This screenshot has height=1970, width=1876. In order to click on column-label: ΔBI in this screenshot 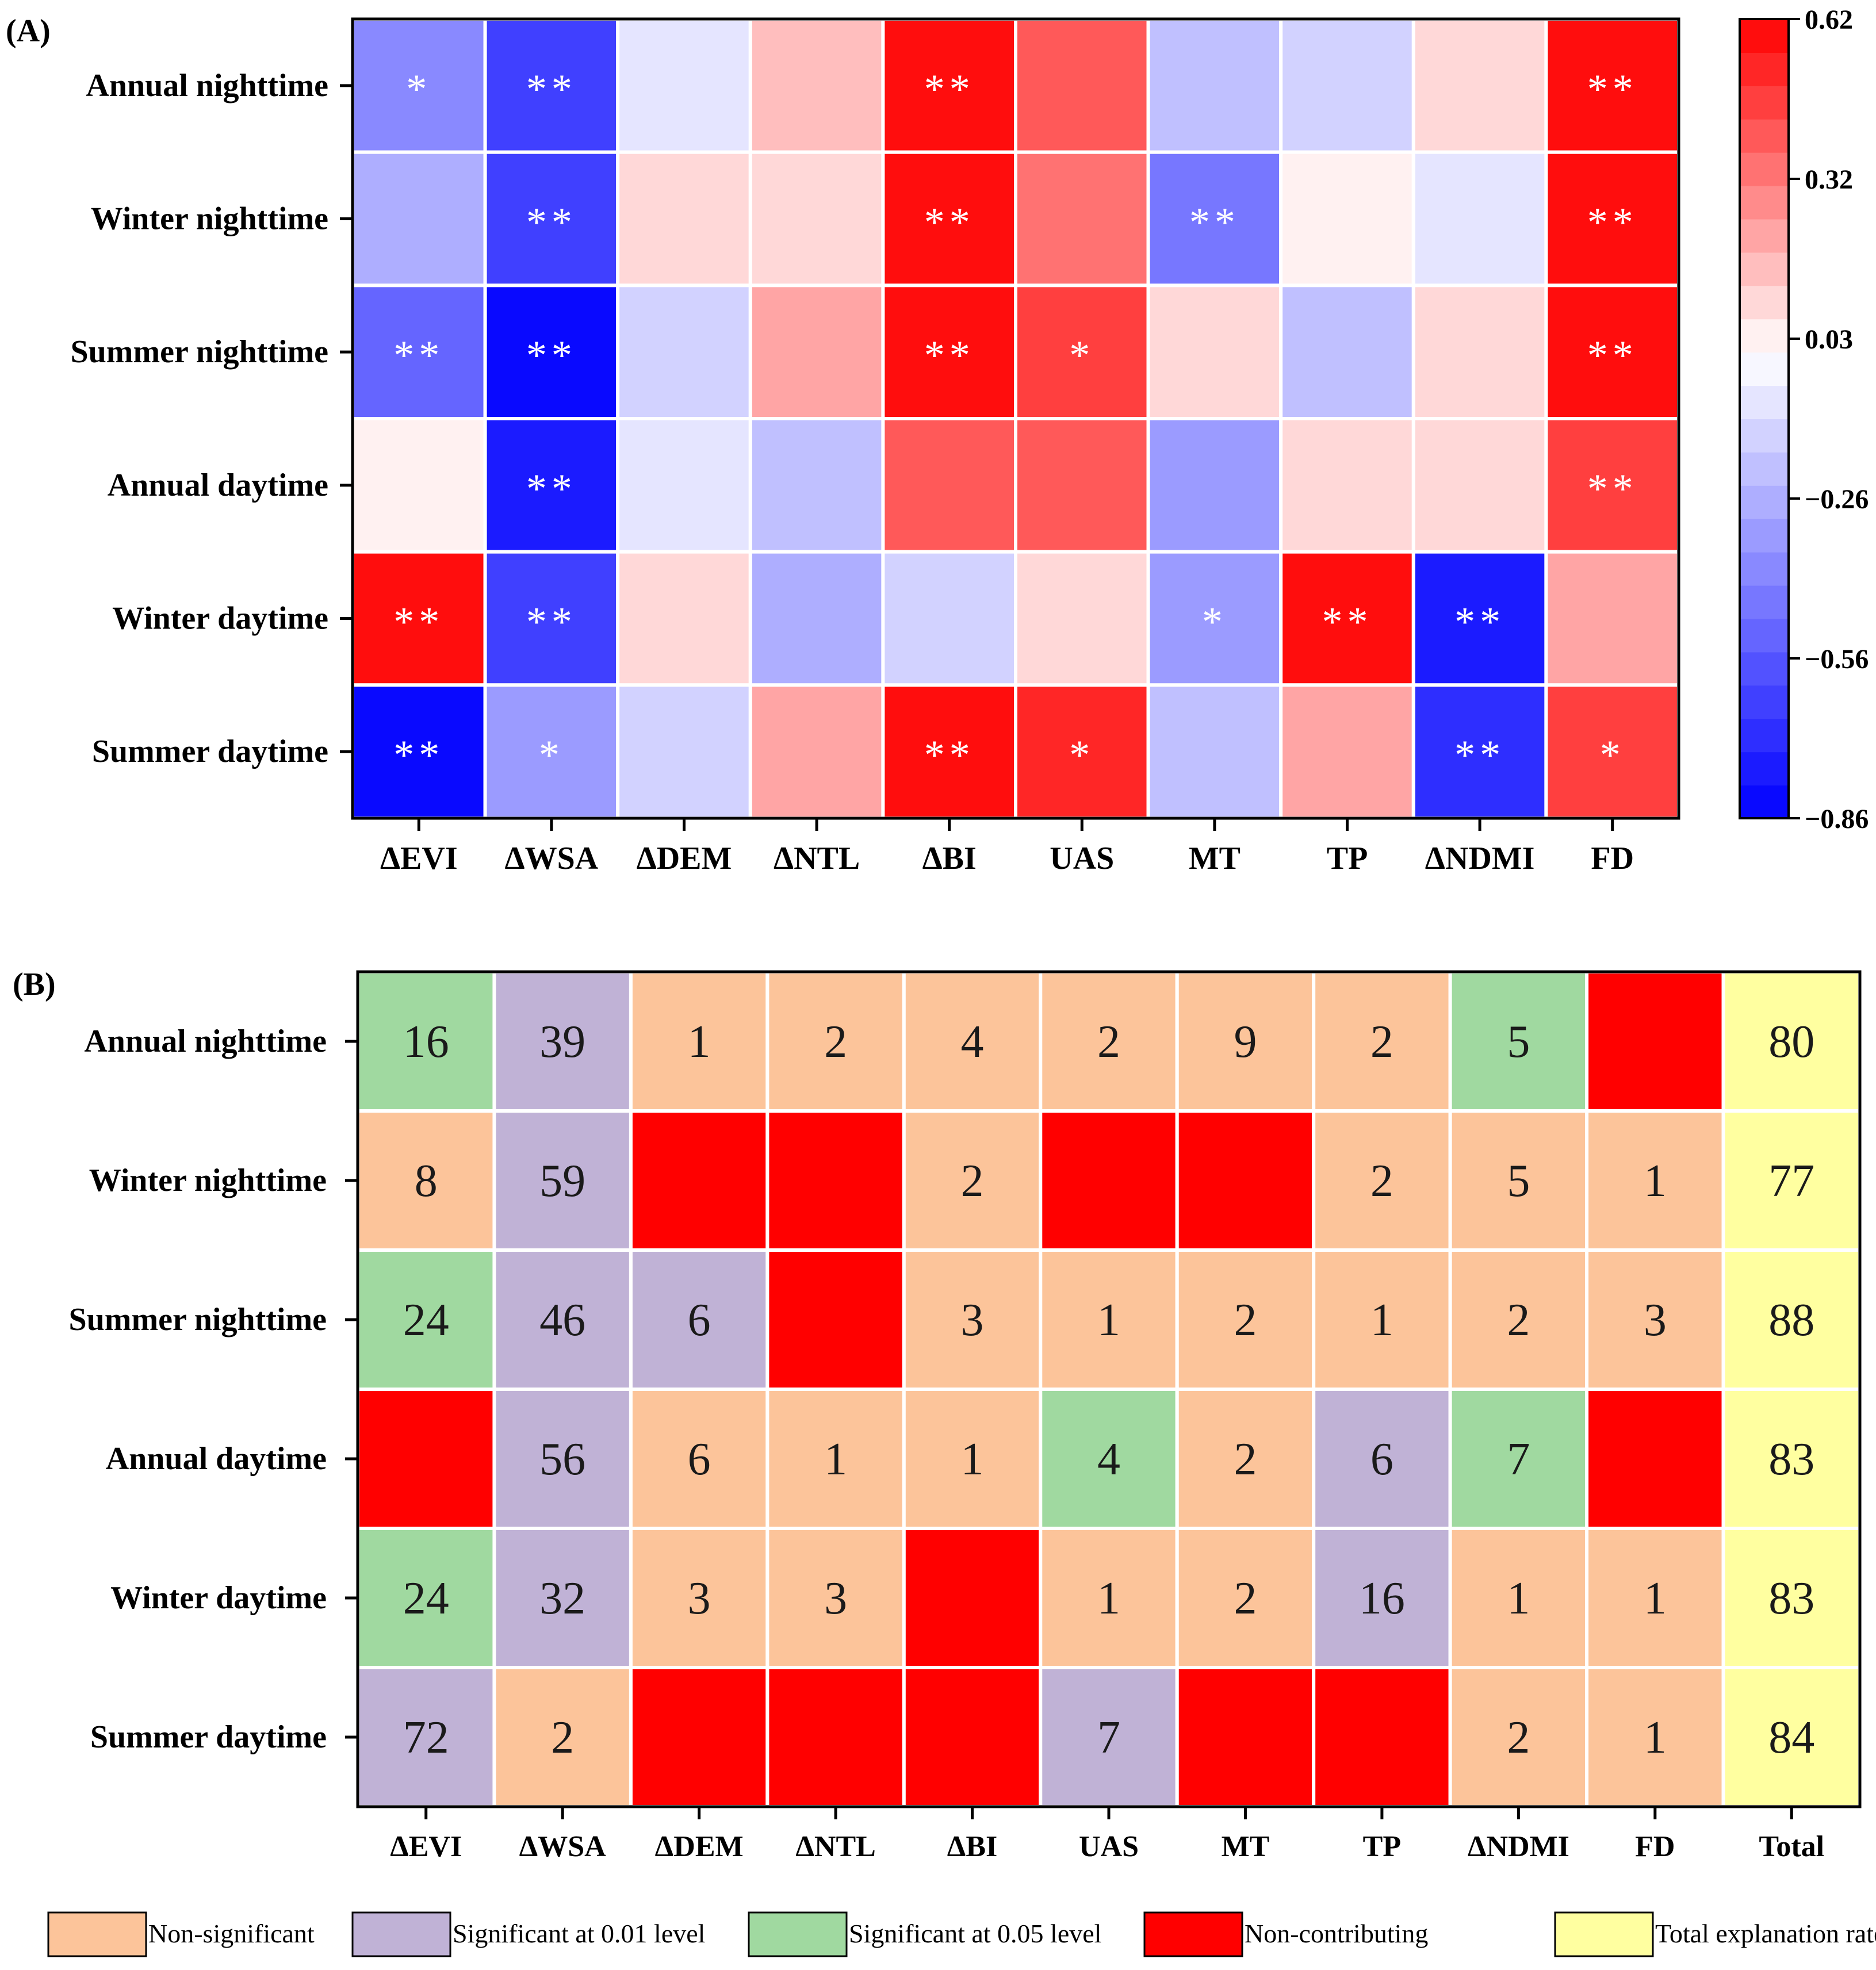, I will do `click(949, 859)`.